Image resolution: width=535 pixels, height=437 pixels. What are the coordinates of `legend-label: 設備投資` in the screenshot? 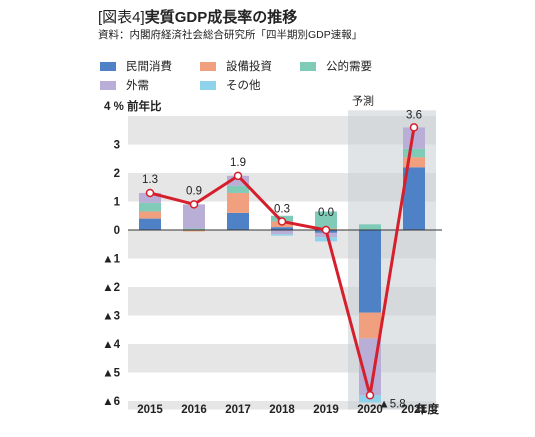 It's located at (249, 67).